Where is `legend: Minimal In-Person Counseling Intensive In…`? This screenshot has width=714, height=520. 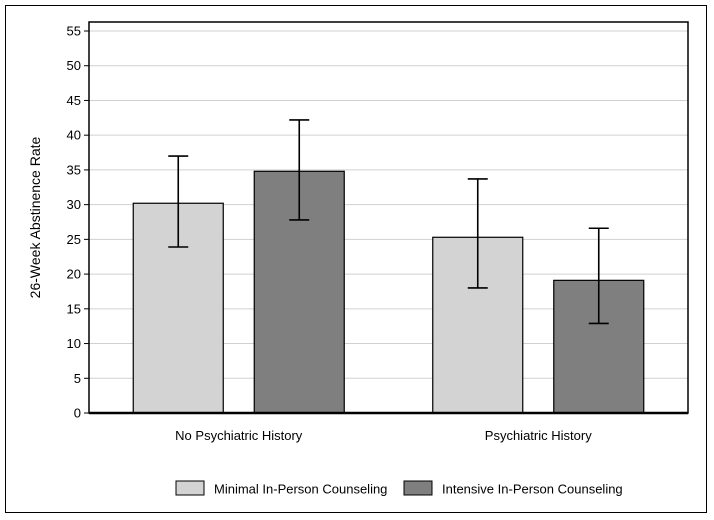 legend: Minimal In-Person Counseling Intensive In… is located at coordinates (399, 488).